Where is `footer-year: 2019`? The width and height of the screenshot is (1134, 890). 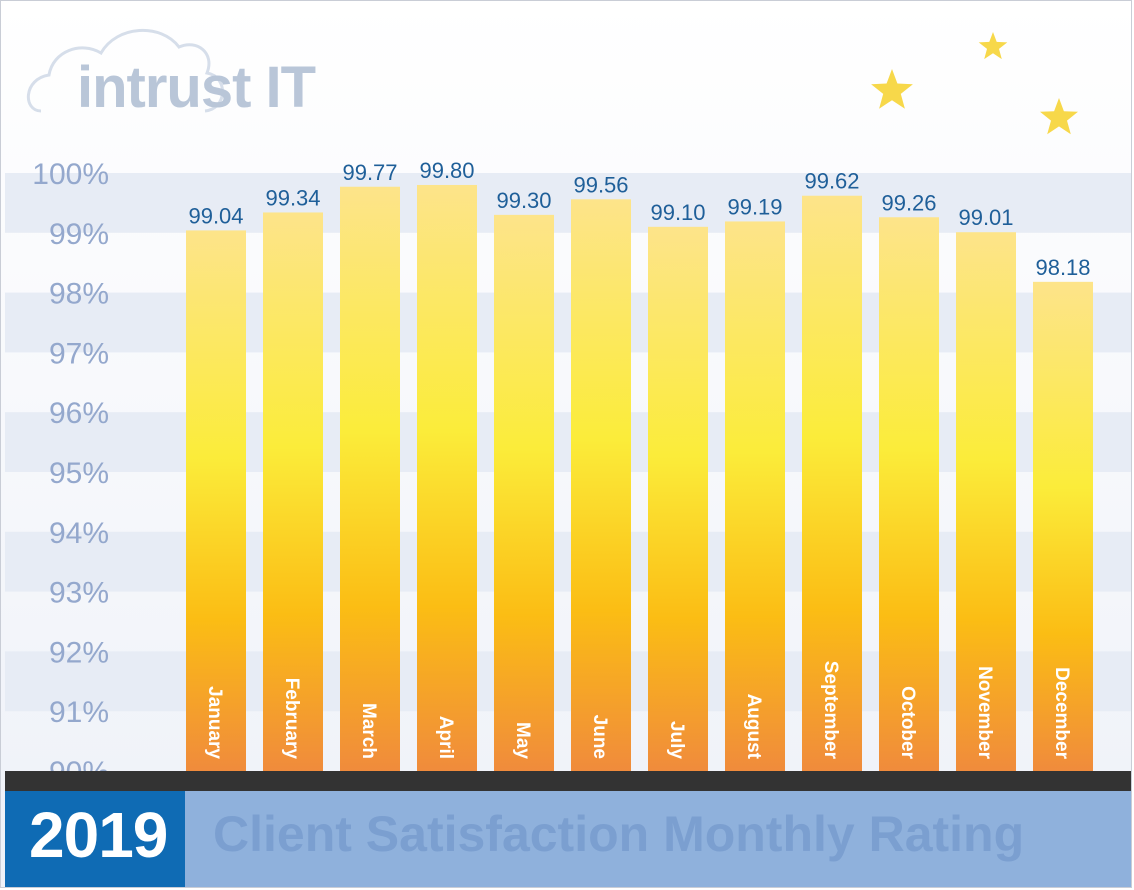 footer-year: 2019 is located at coordinates (98, 835).